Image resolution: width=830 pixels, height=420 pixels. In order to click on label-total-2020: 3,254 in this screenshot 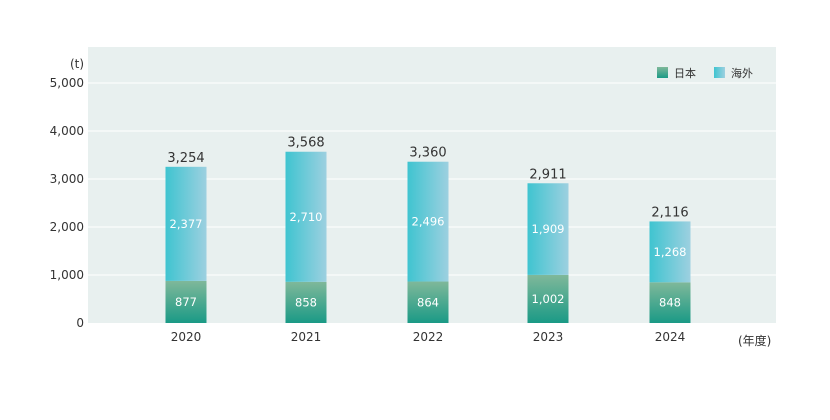, I will do `click(185, 158)`.